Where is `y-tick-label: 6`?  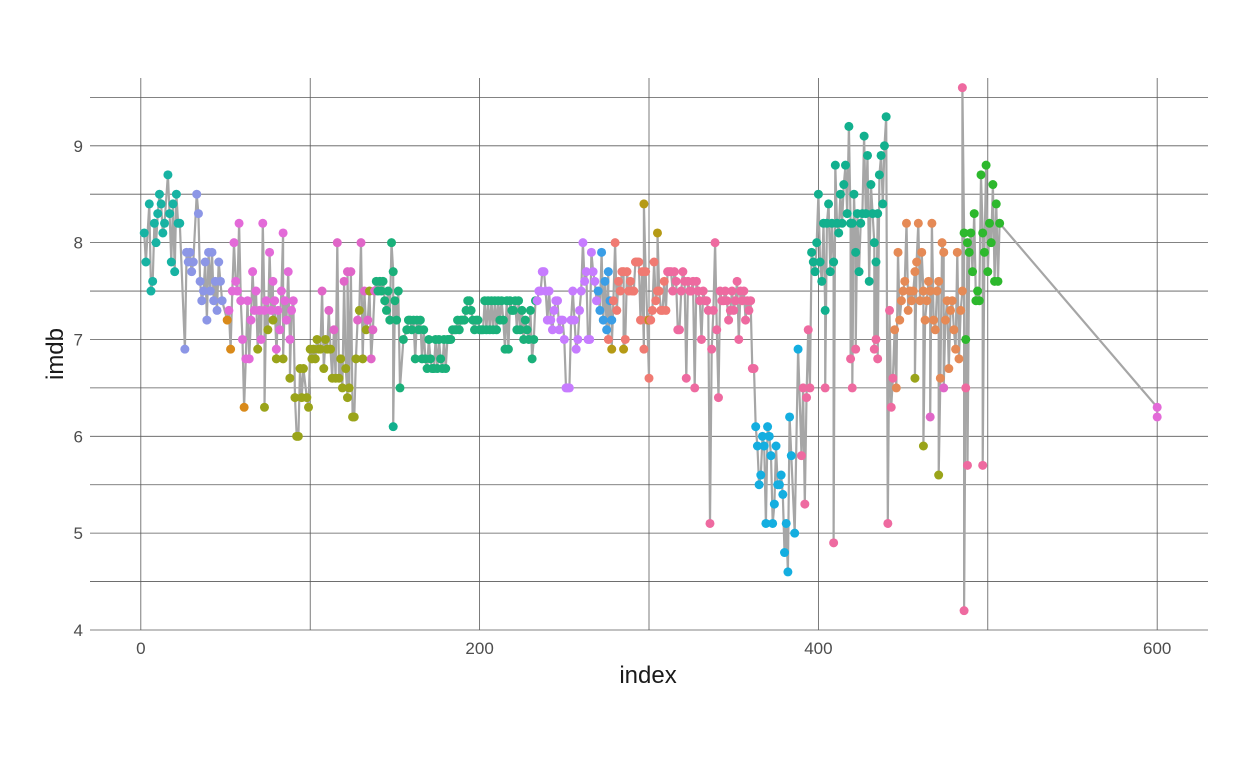
y-tick-label: 6 is located at coordinates (78, 436).